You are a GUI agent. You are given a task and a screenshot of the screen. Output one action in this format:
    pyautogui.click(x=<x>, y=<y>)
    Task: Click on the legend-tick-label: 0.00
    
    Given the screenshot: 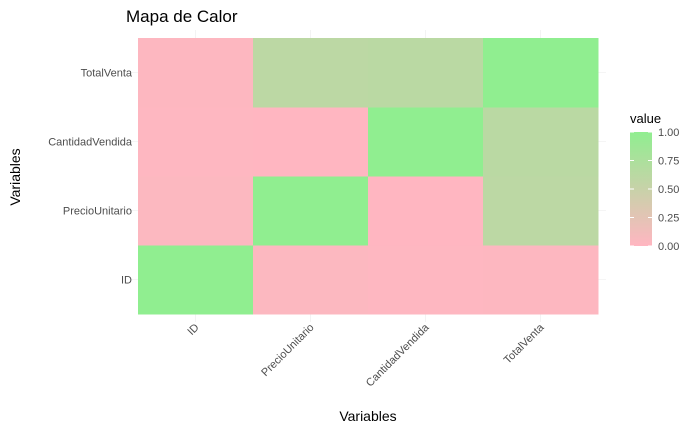 What is the action you would take?
    pyautogui.click(x=668, y=247)
    